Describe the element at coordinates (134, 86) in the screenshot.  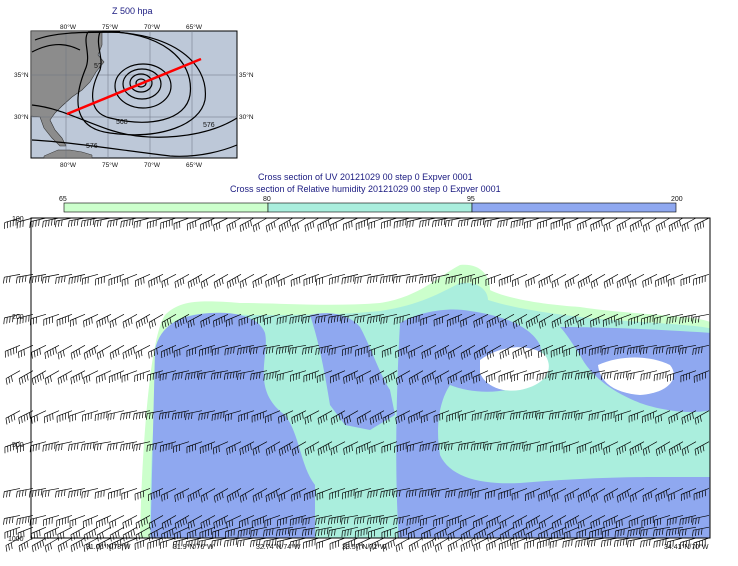
I see `section-line` at that location.